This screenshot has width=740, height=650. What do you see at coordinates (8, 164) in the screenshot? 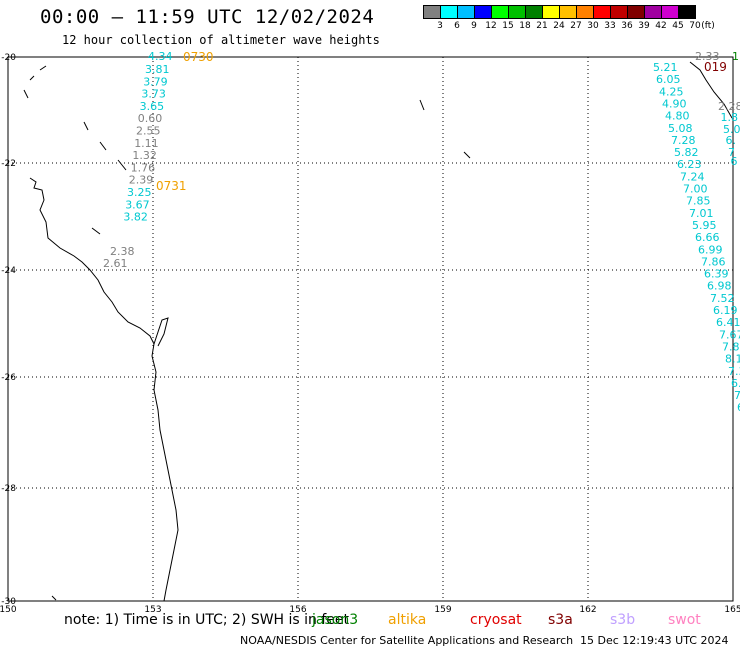
I see `lat-label: -22` at bounding box center [8, 164].